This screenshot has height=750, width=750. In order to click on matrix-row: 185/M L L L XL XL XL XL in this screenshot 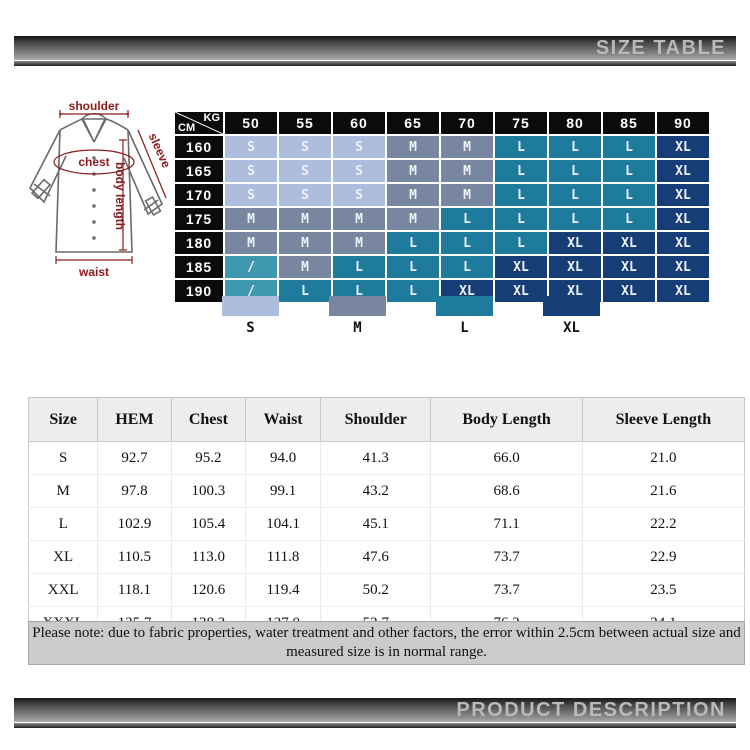, I will do `click(442, 267)`.